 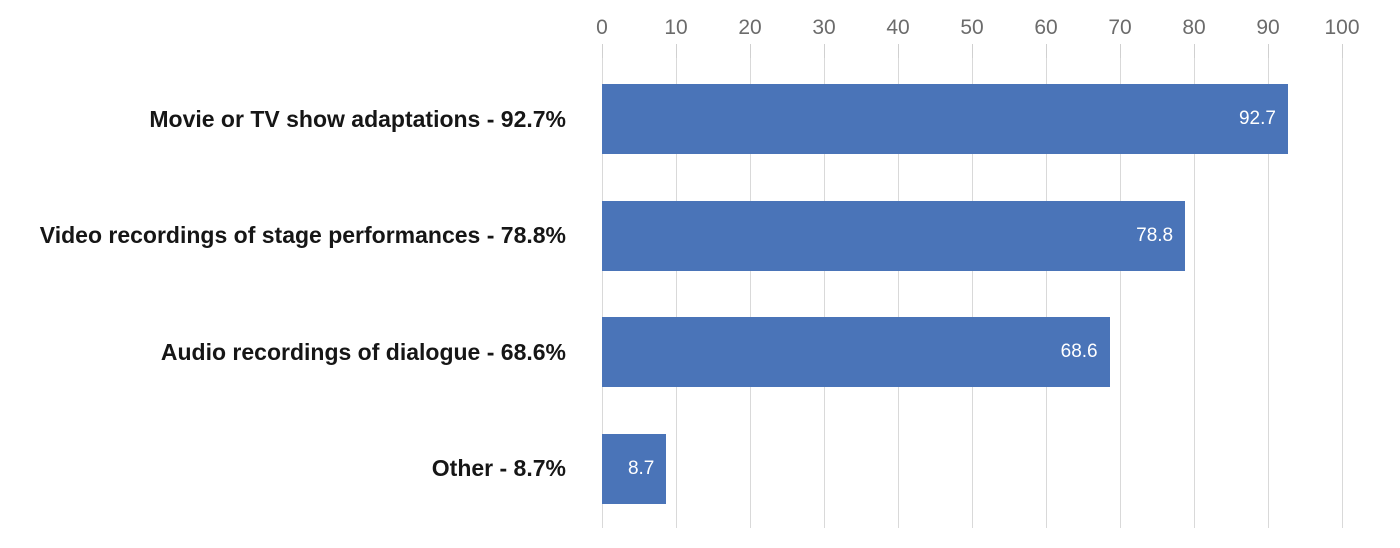 I want to click on category-label: Audio recordings of dialogue - 68.6%, so click(x=363, y=351).